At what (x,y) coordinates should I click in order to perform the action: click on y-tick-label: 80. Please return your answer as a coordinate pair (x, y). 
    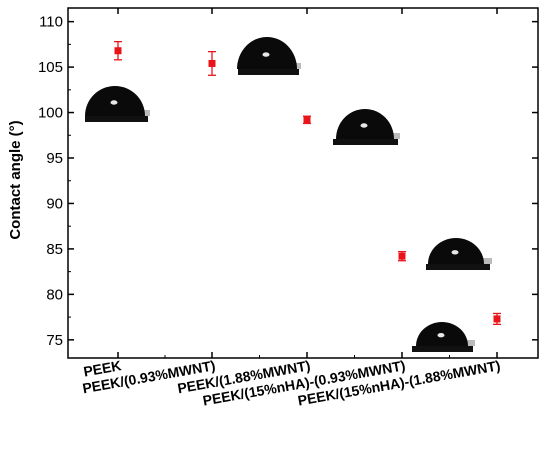
    Looking at the image, I should click on (54, 294).